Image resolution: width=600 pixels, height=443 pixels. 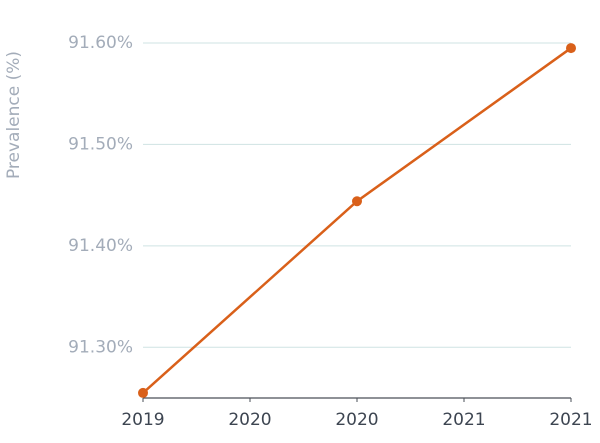 What do you see at coordinates (142, 420) in the screenshot?
I see `x-tick-label: 2019` at bounding box center [142, 420].